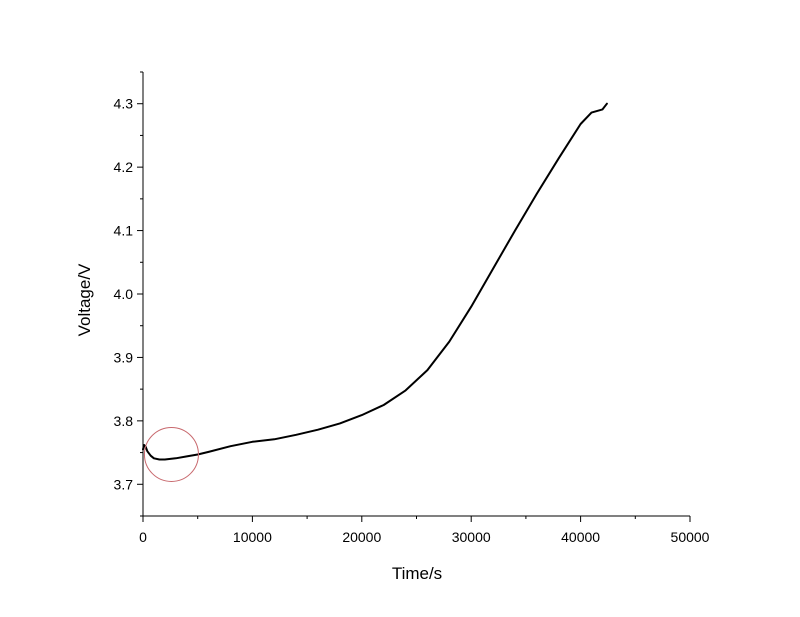  I want to click on x-tick-label: 50000, so click(690, 537).